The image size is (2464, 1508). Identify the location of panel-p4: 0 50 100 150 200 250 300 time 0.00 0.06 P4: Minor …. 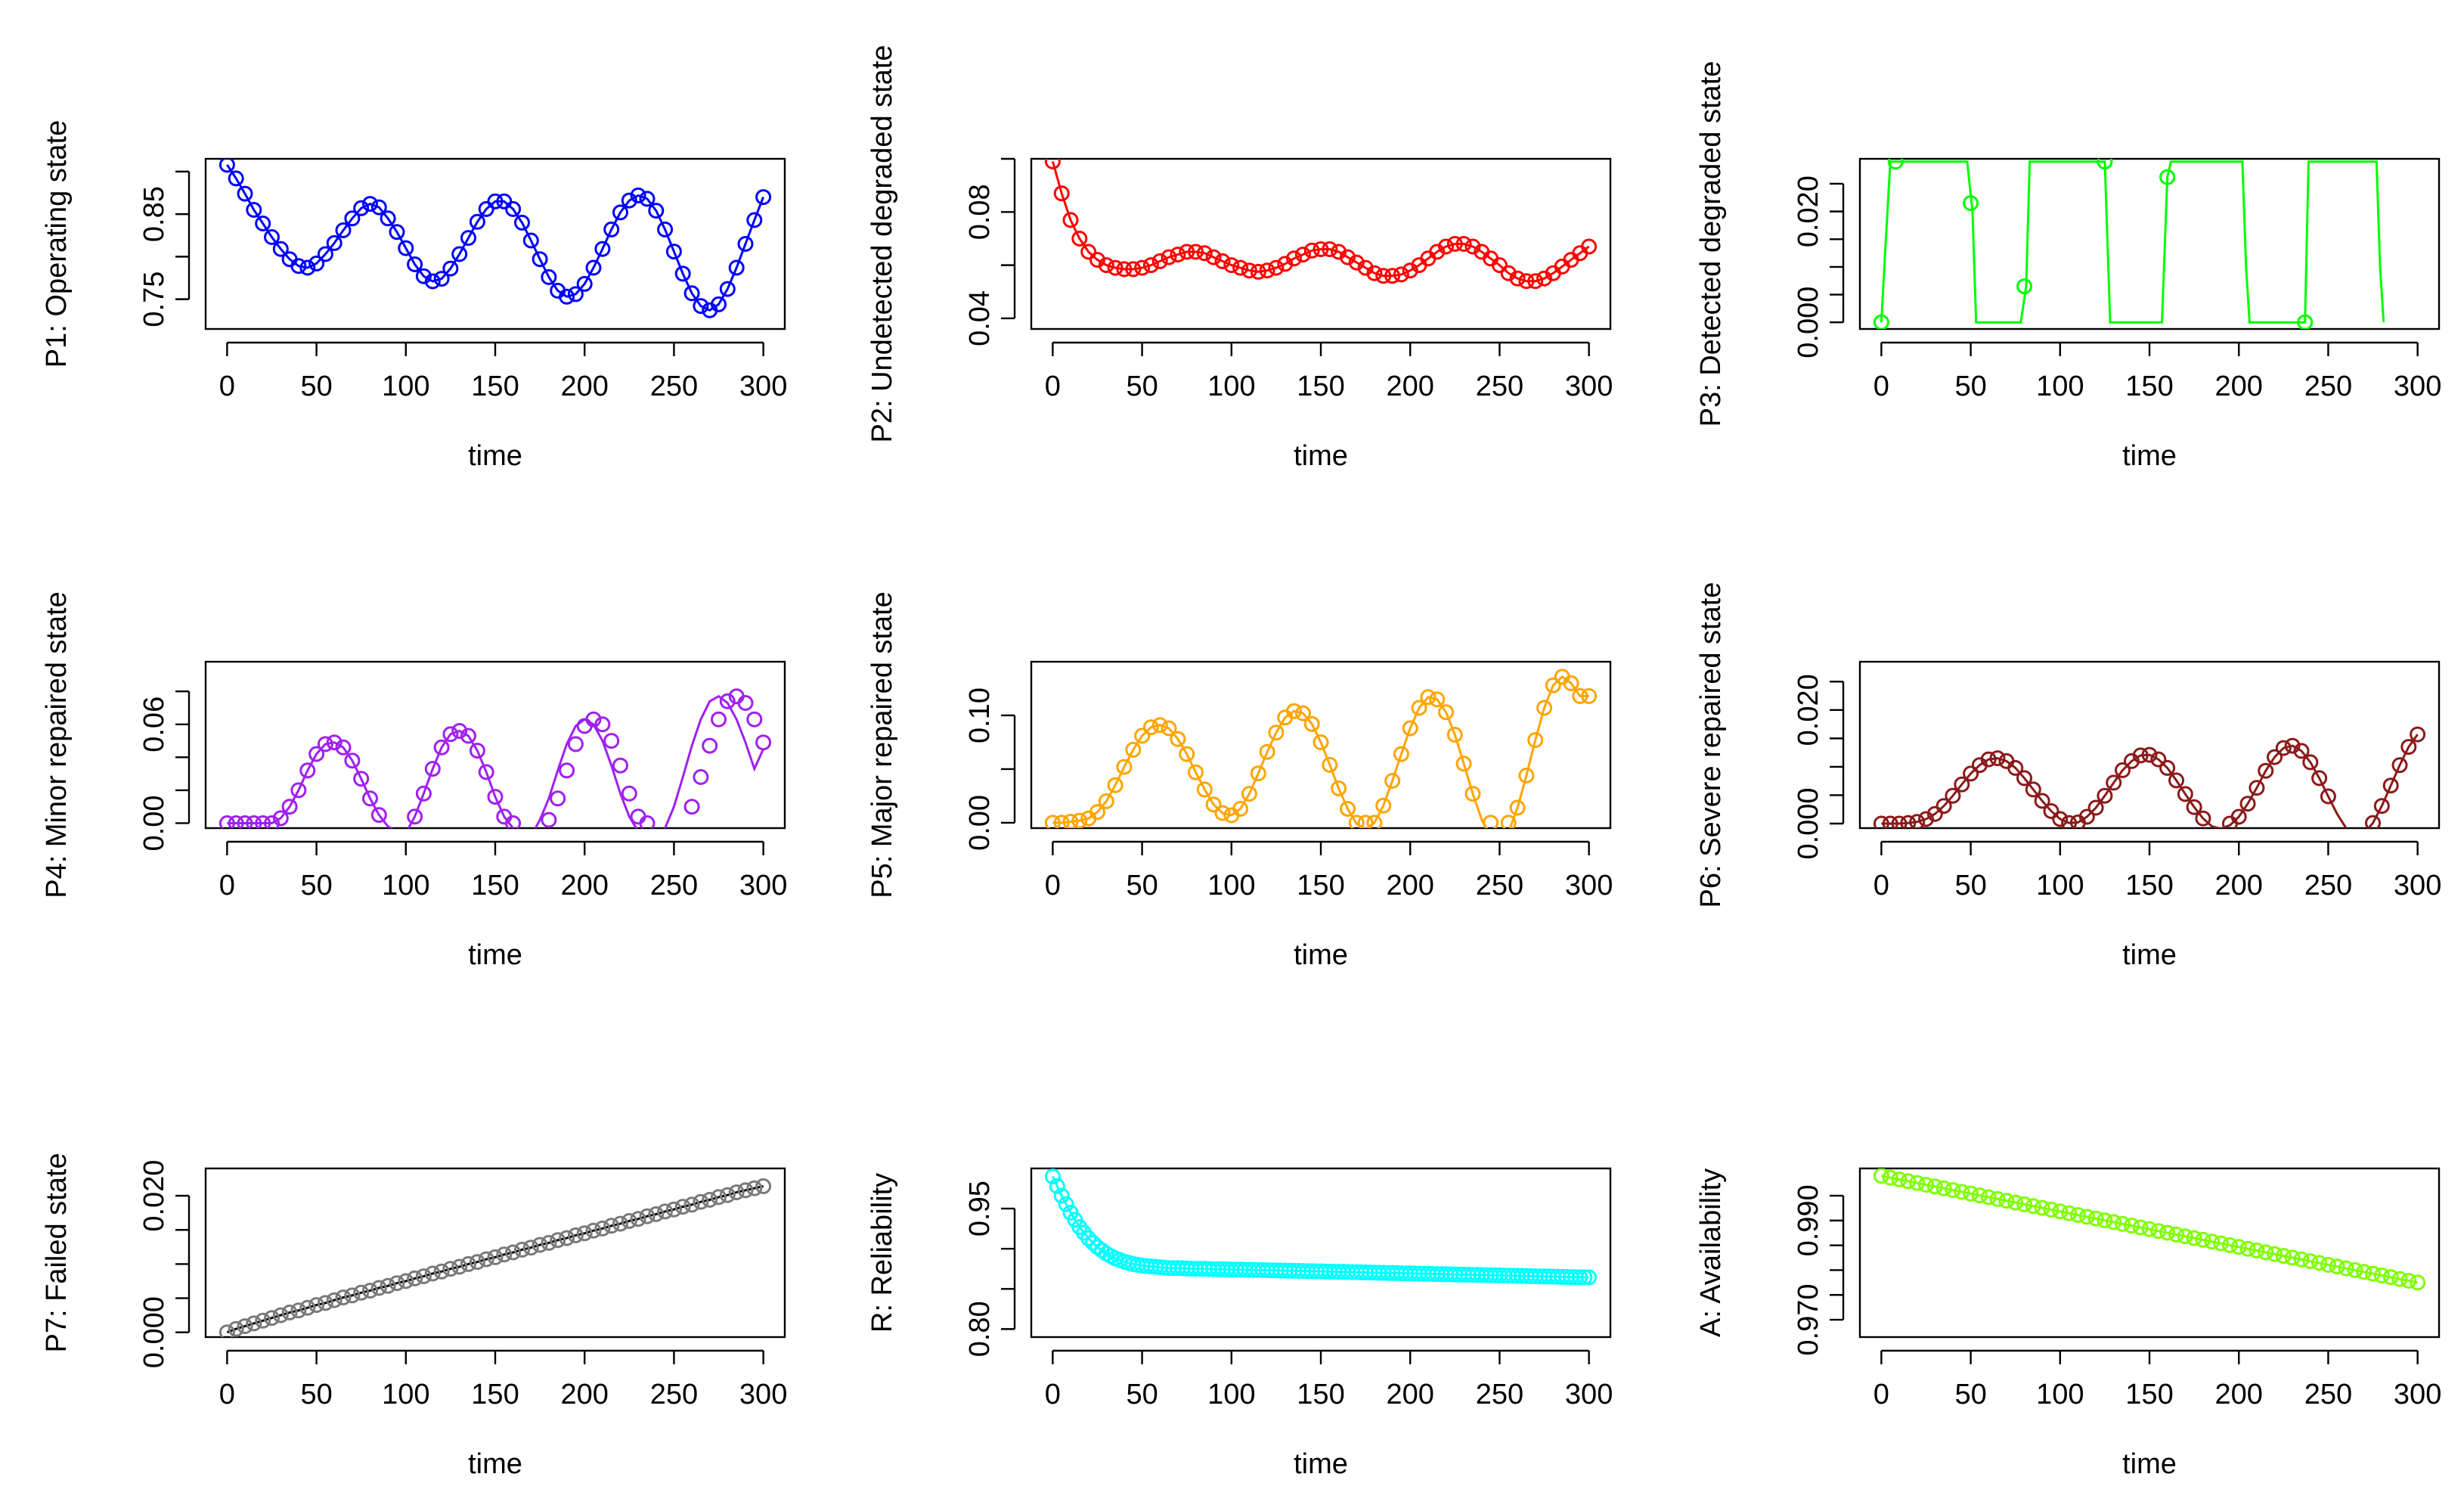
(414, 781).